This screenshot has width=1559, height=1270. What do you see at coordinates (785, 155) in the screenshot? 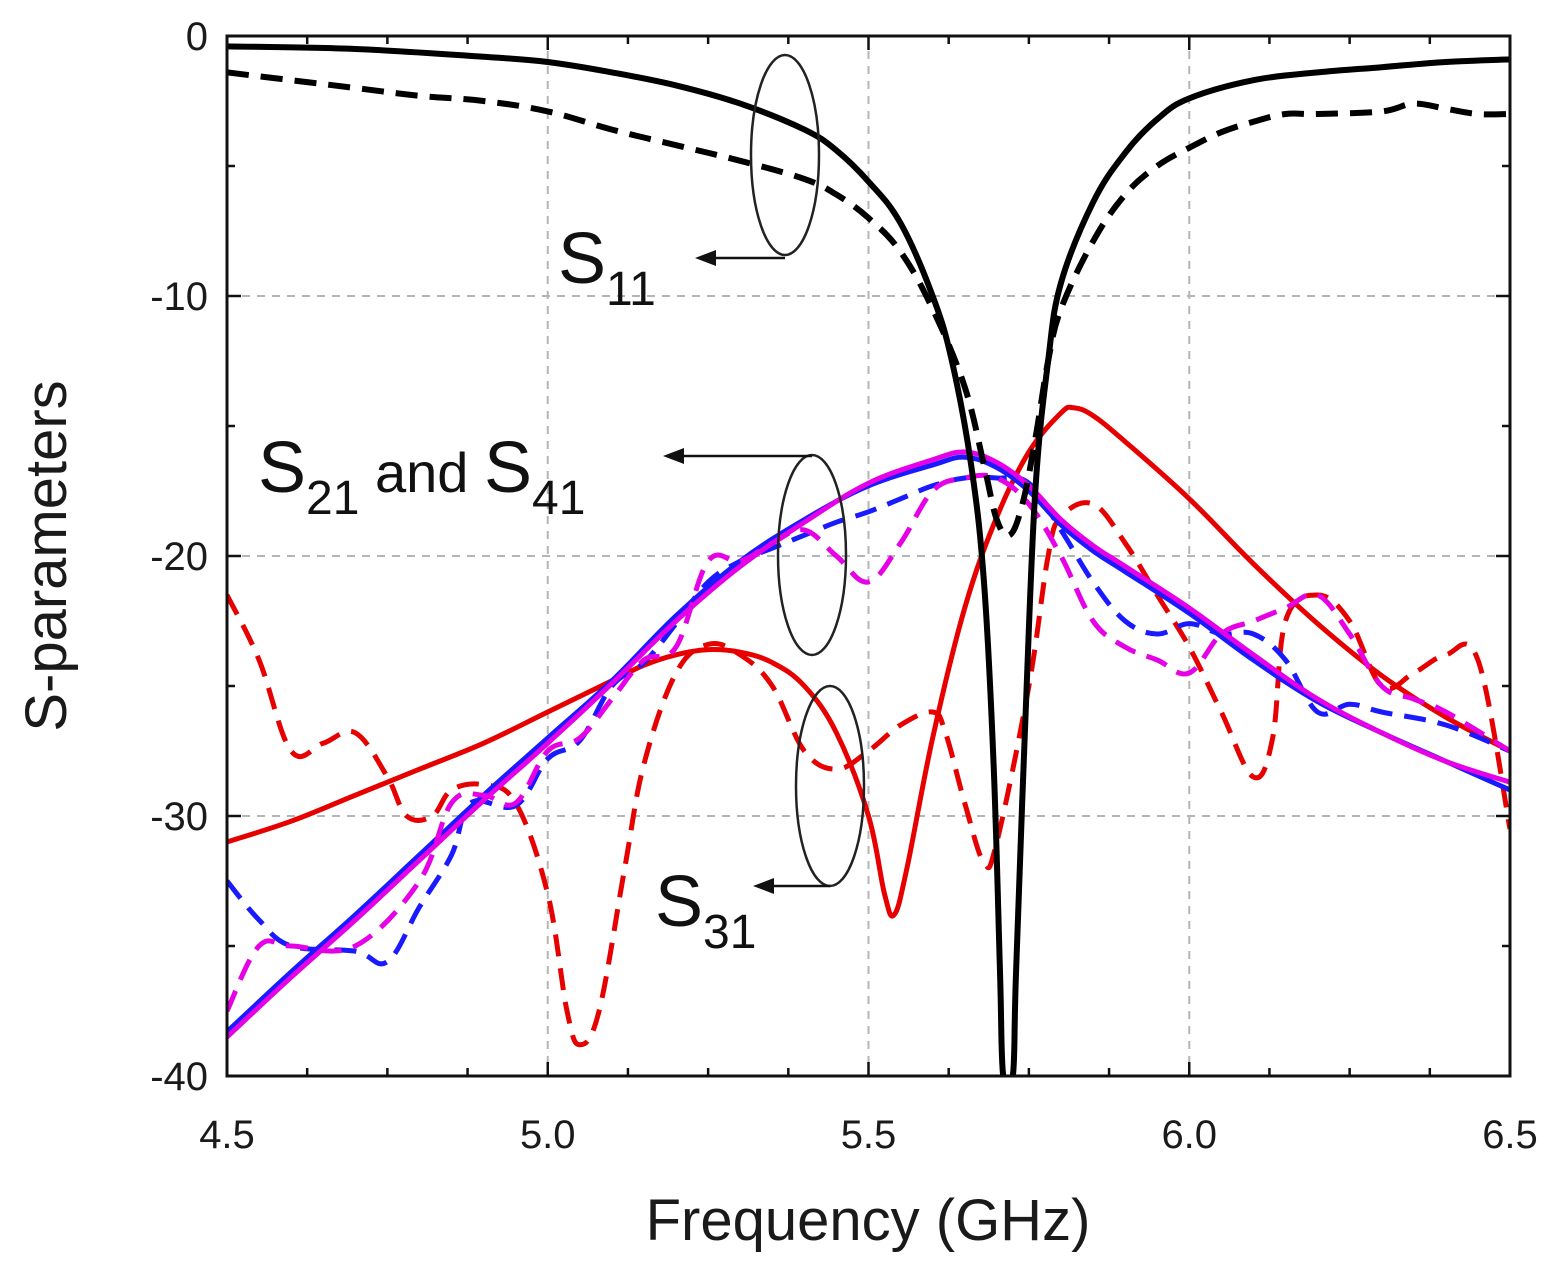
I see `s11-group-ellipse` at bounding box center [785, 155].